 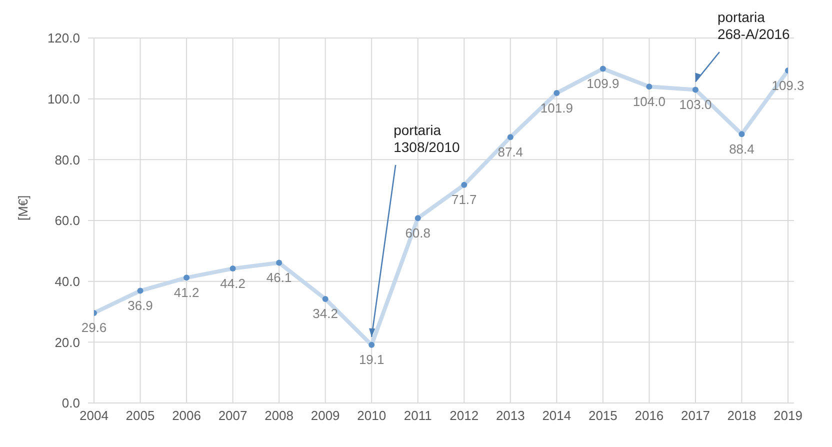 I want to click on y-tick-label: 40.0, so click(x=67, y=281).